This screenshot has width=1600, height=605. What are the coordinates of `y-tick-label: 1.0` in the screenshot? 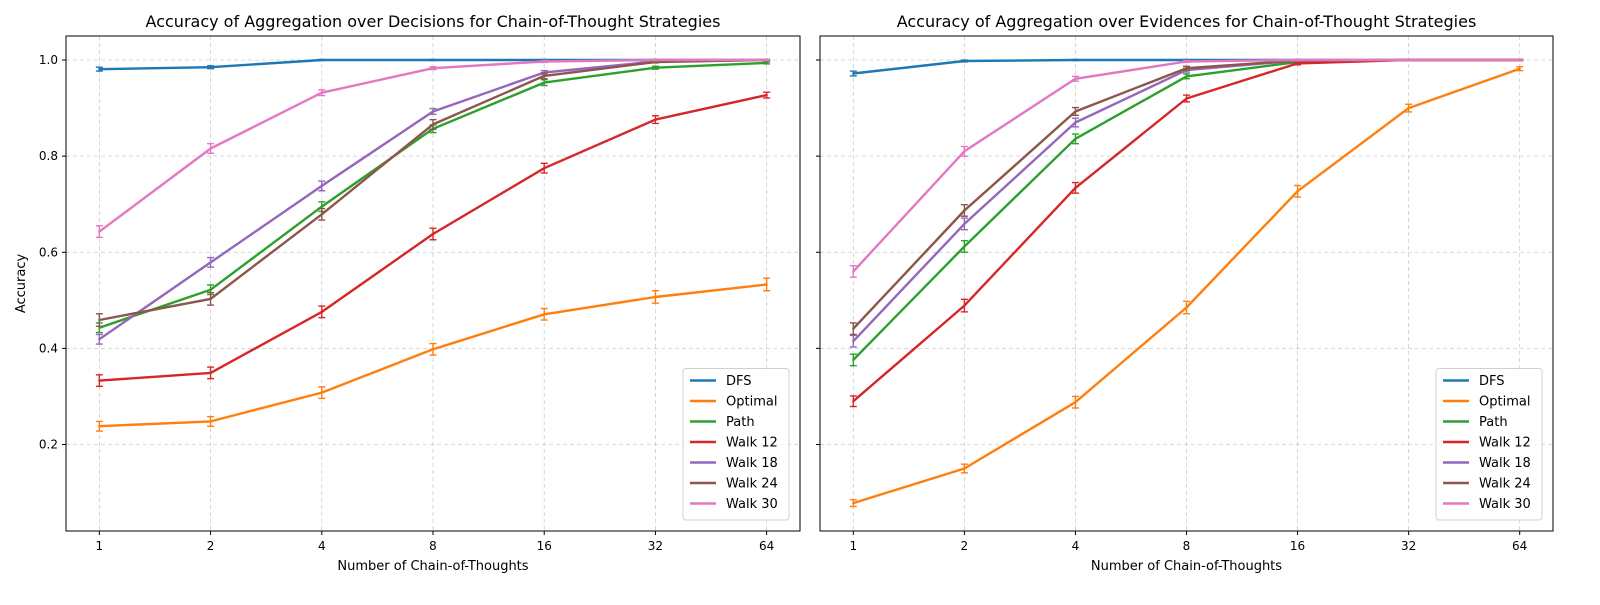 It's located at (48, 60).